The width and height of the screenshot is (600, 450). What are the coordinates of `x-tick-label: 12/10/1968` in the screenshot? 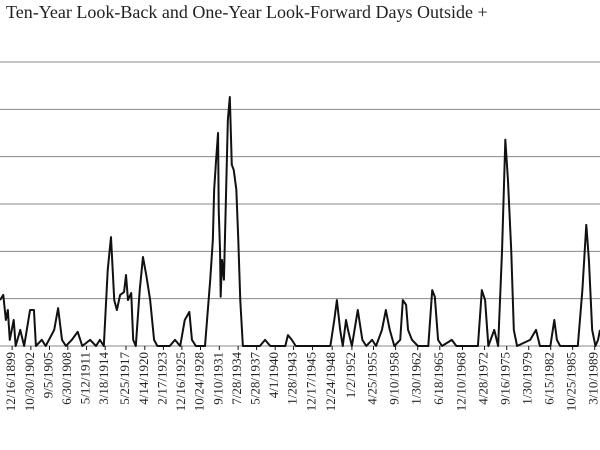 It's located at (460, 381).